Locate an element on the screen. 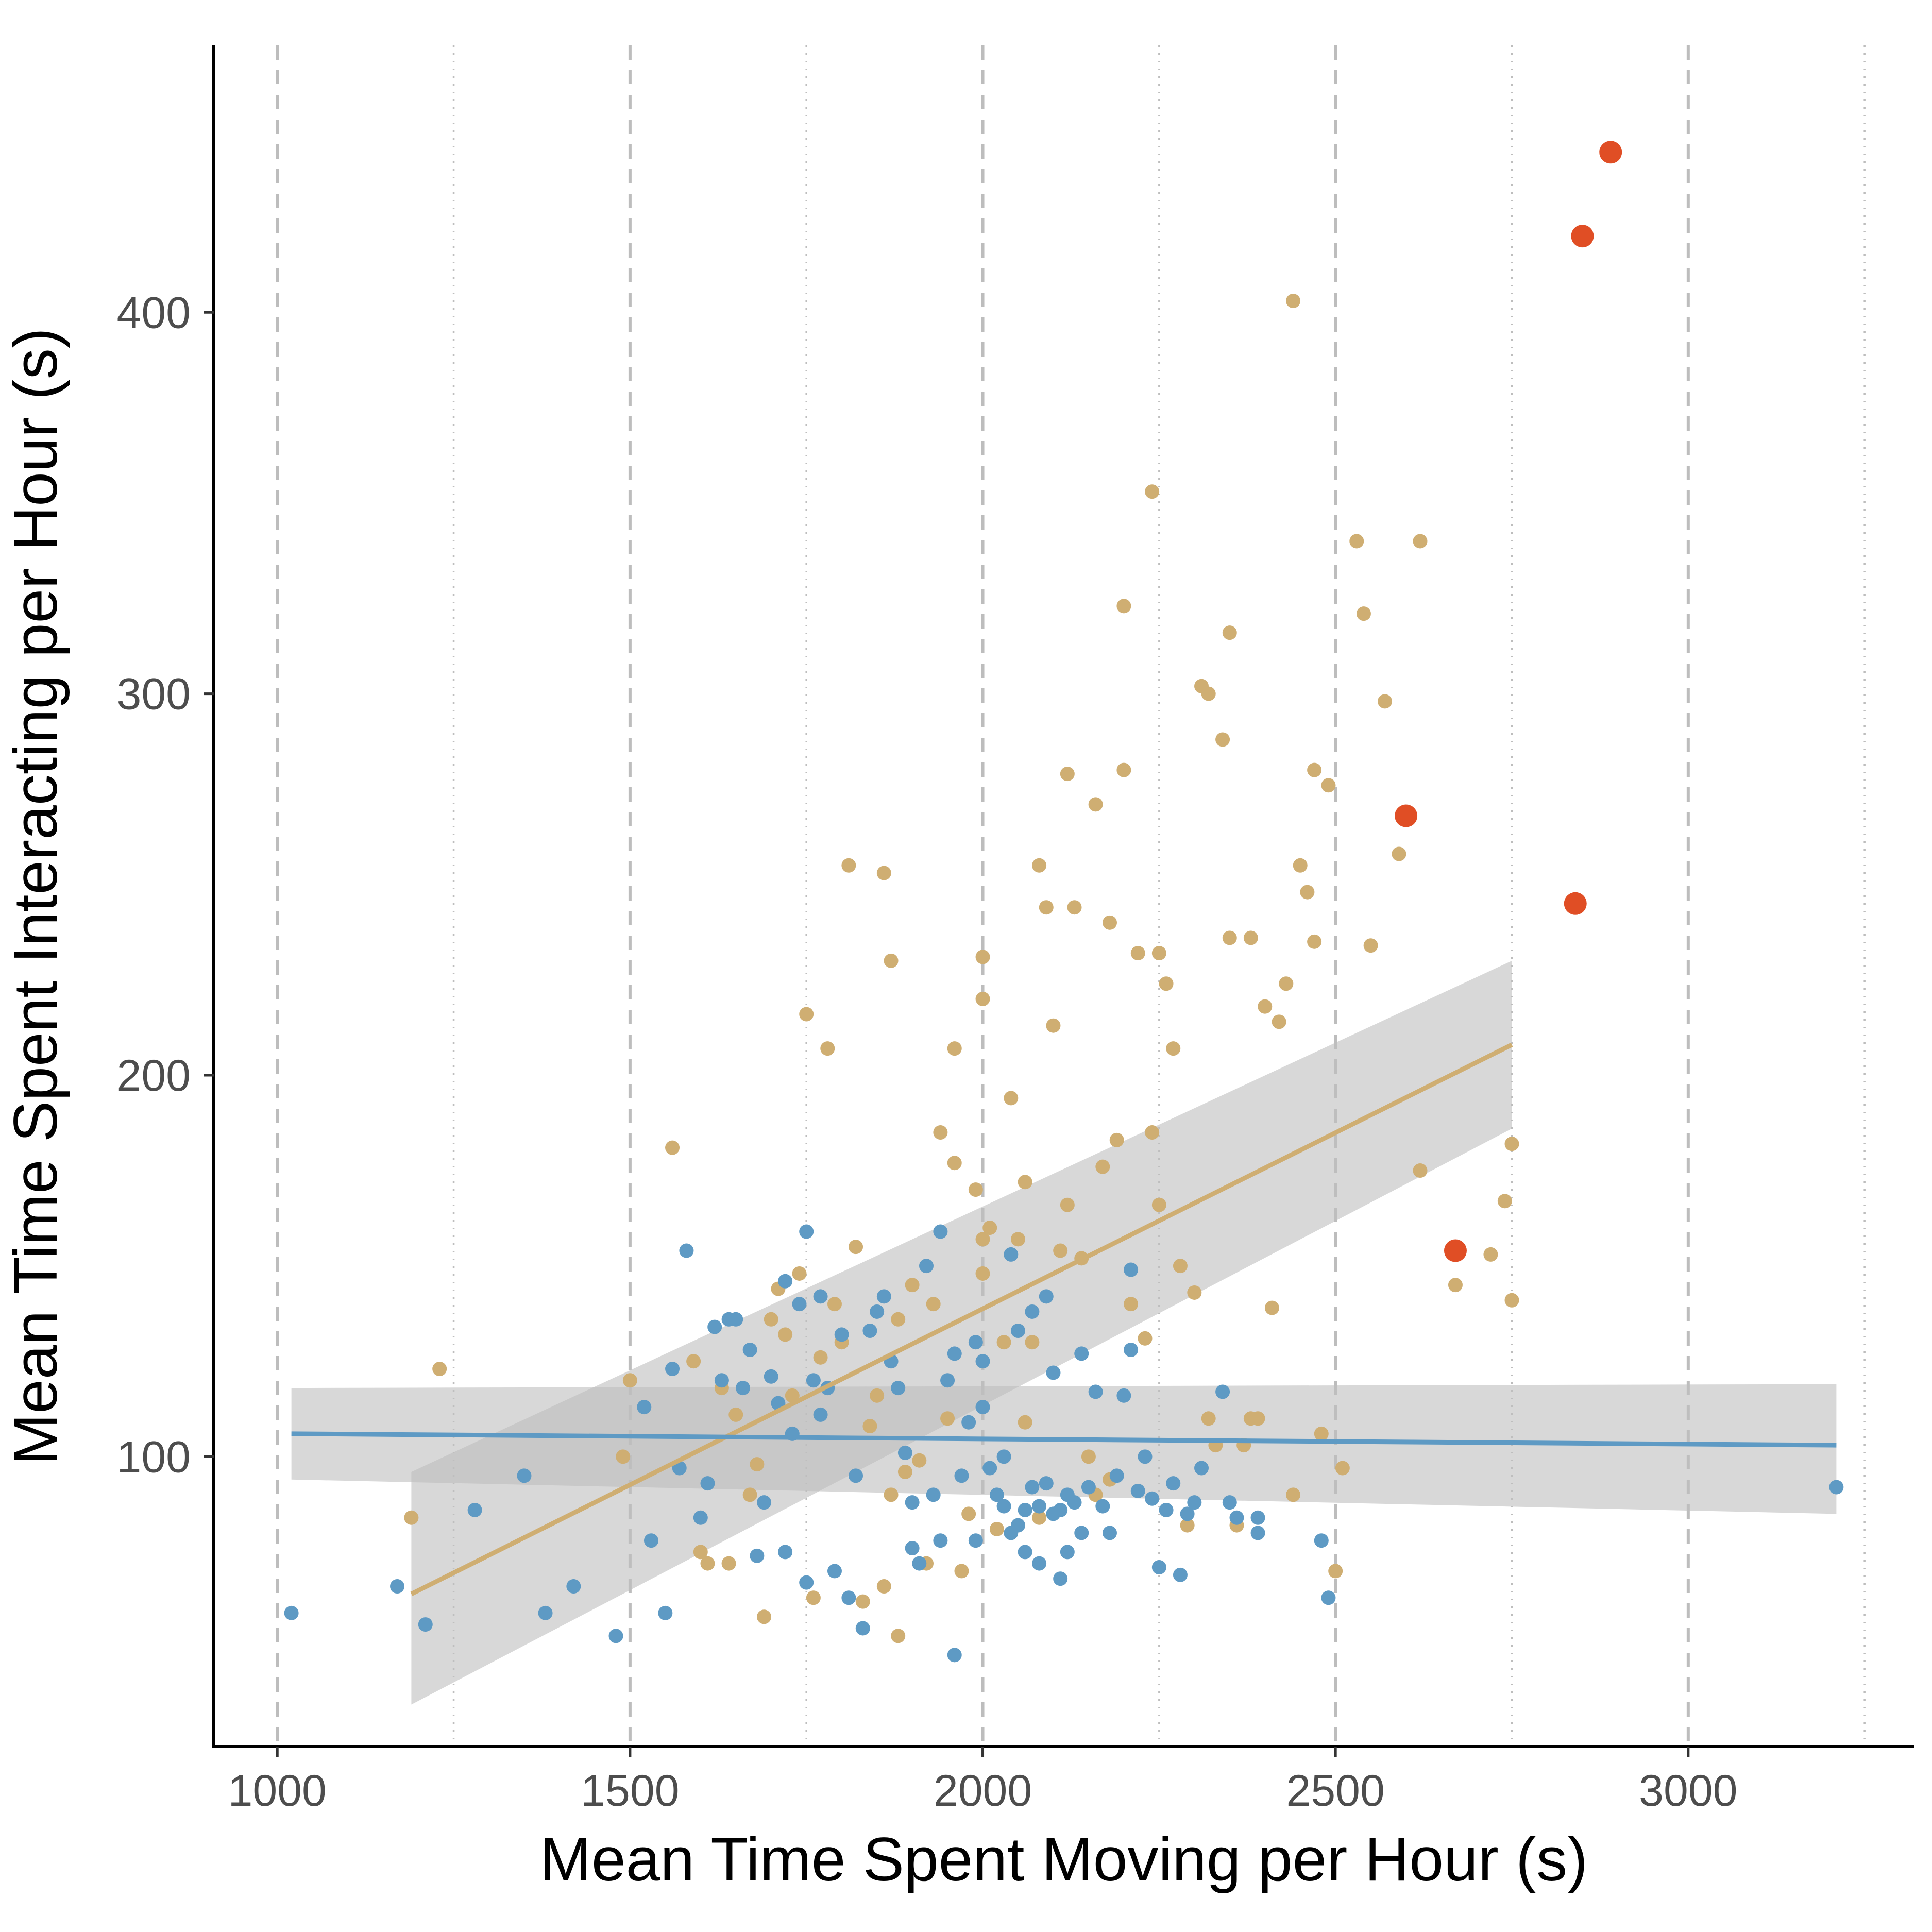  x-tick-label: 1500 is located at coordinates (630, 1791).